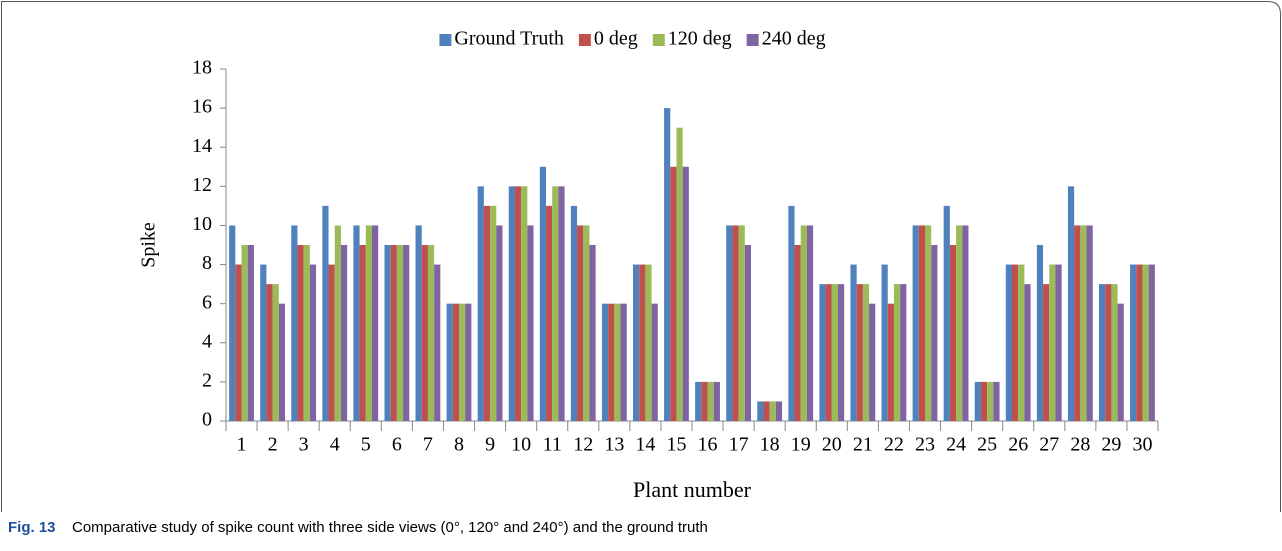  I want to click on x-tick-label: 6, so click(397, 445).